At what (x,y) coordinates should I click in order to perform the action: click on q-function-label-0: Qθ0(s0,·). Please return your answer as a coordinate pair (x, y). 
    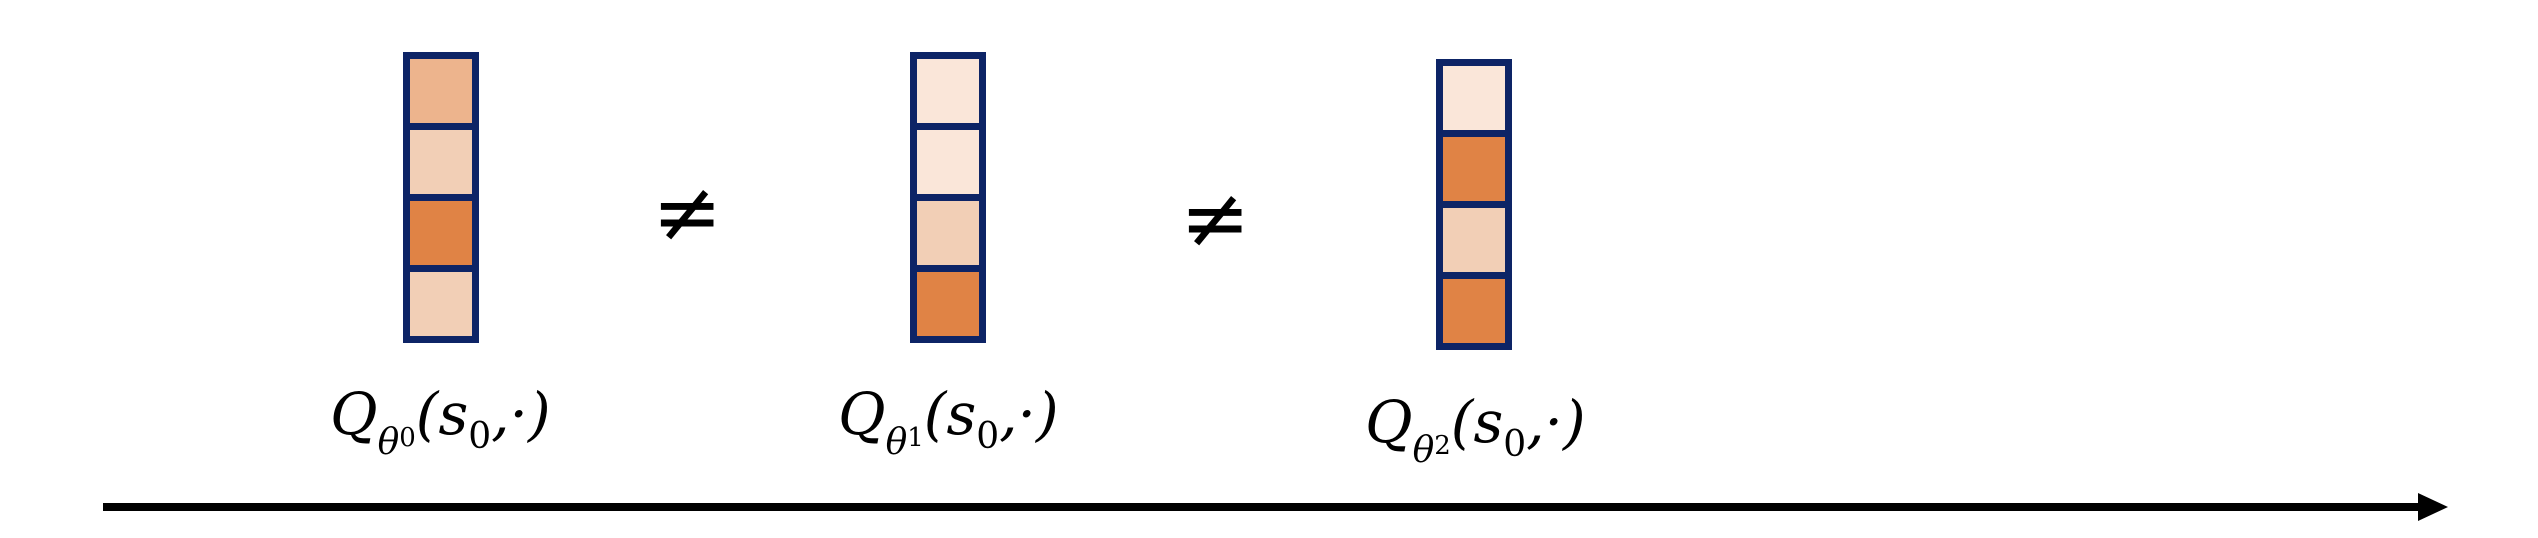
    Looking at the image, I should click on (440, 421).